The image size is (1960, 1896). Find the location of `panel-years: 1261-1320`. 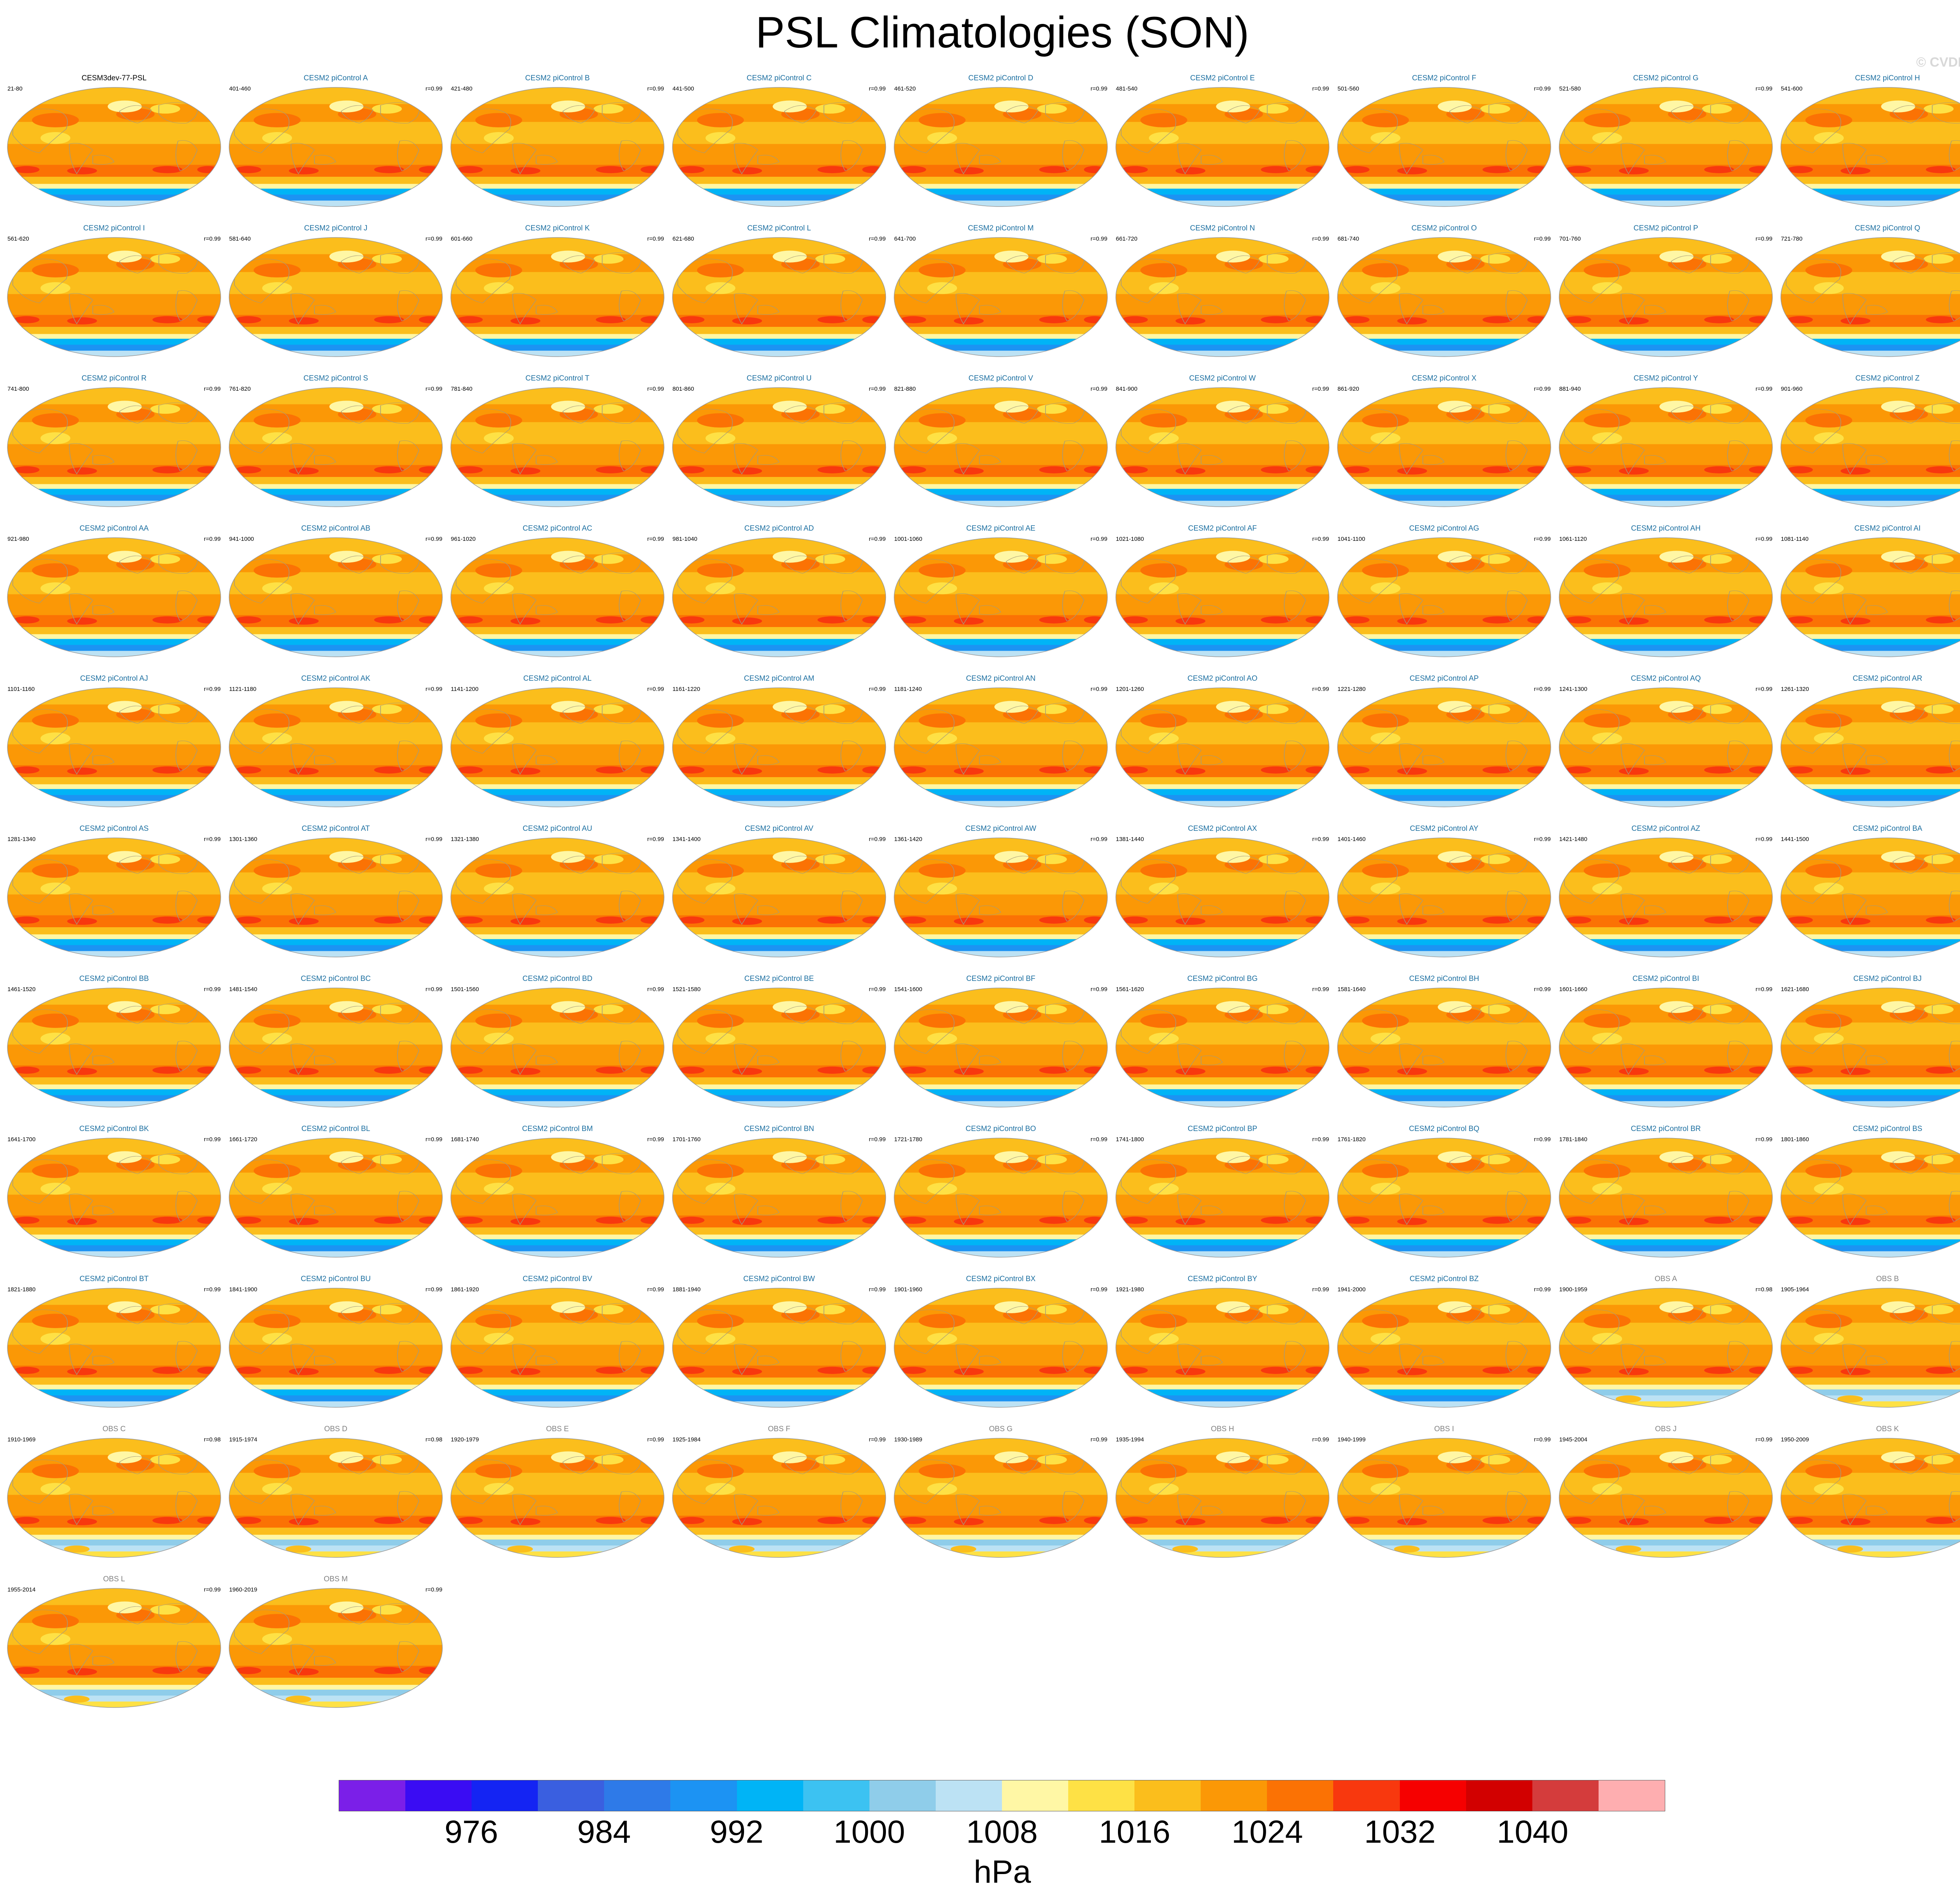

panel-years: 1261-1320 is located at coordinates (1795, 689).